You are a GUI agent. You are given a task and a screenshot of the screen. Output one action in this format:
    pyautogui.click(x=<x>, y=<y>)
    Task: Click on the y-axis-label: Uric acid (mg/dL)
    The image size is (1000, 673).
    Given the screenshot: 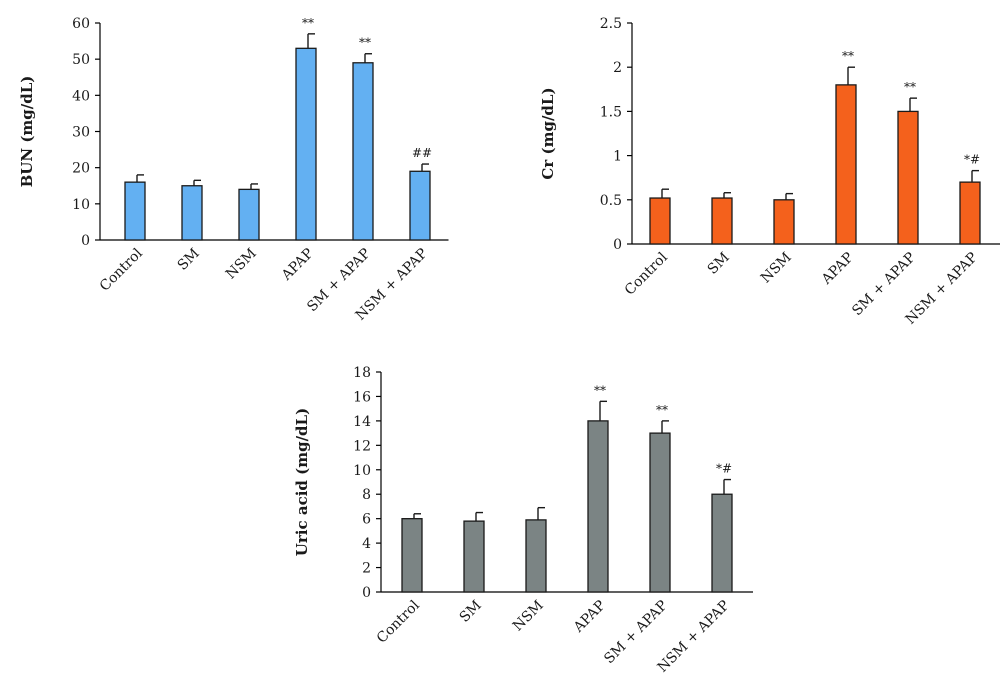 What is the action you would take?
    pyautogui.click(x=302, y=482)
    